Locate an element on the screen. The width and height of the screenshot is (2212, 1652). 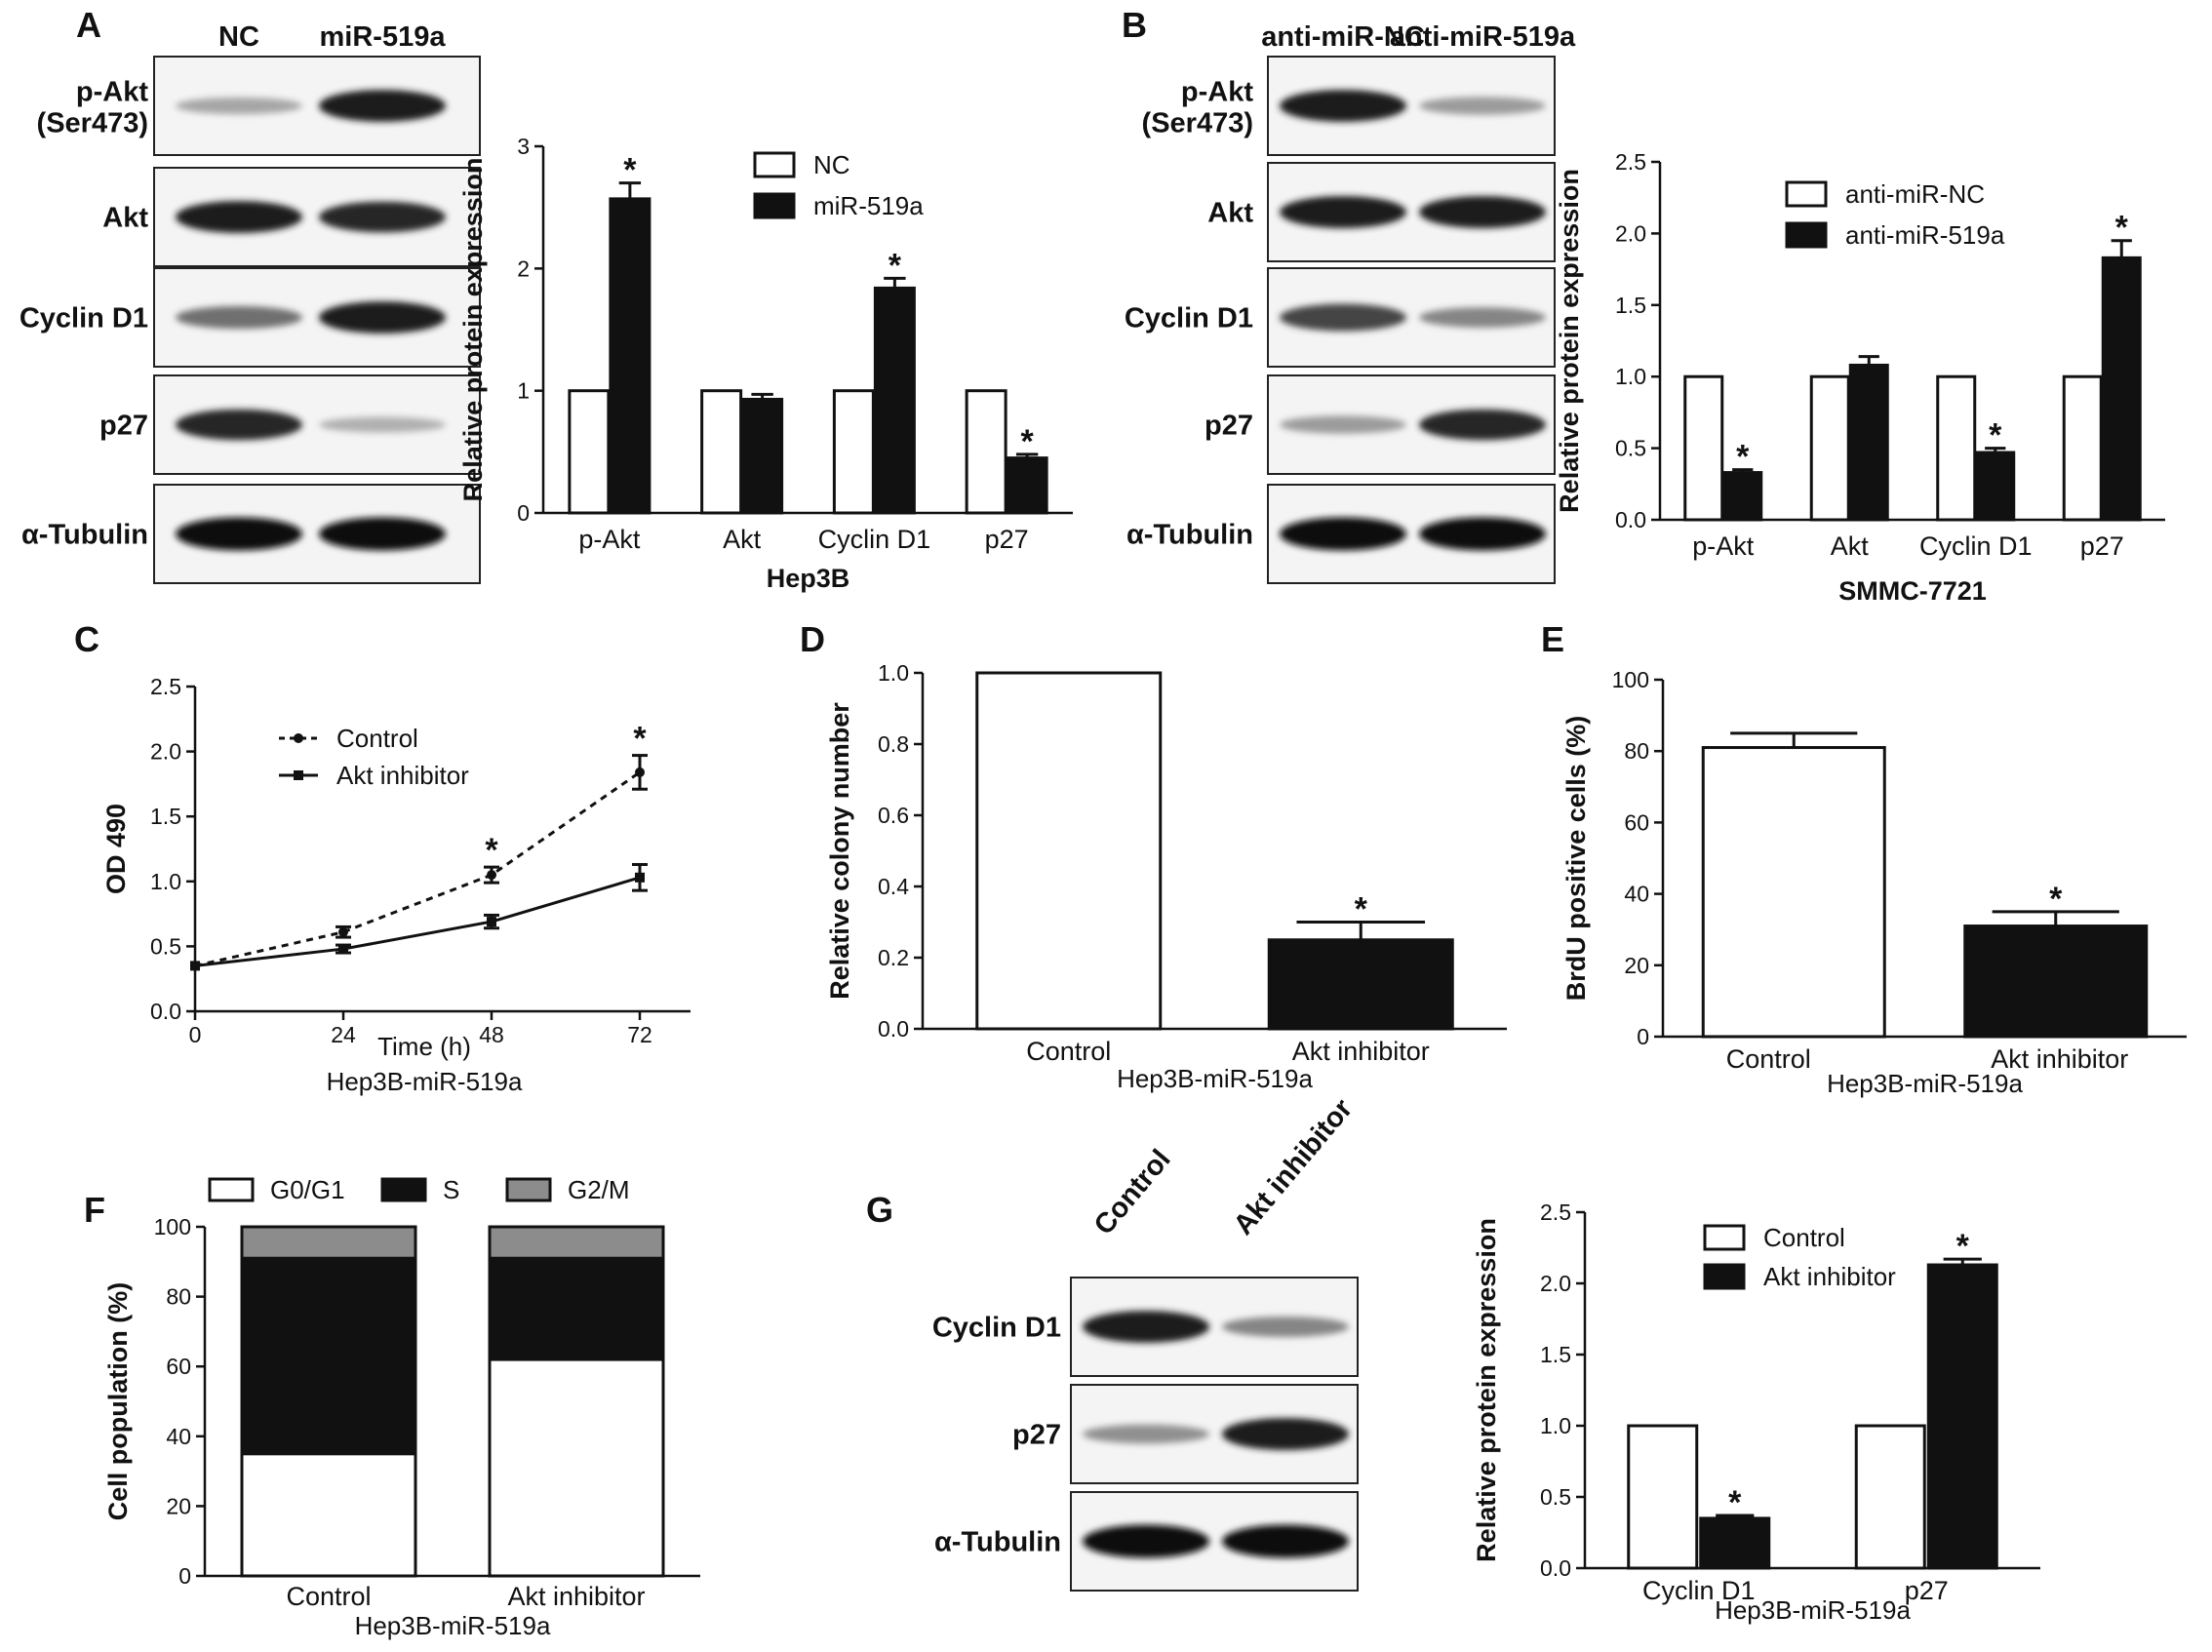
x-category-label: p27 is located at coordinates (1007, 539).